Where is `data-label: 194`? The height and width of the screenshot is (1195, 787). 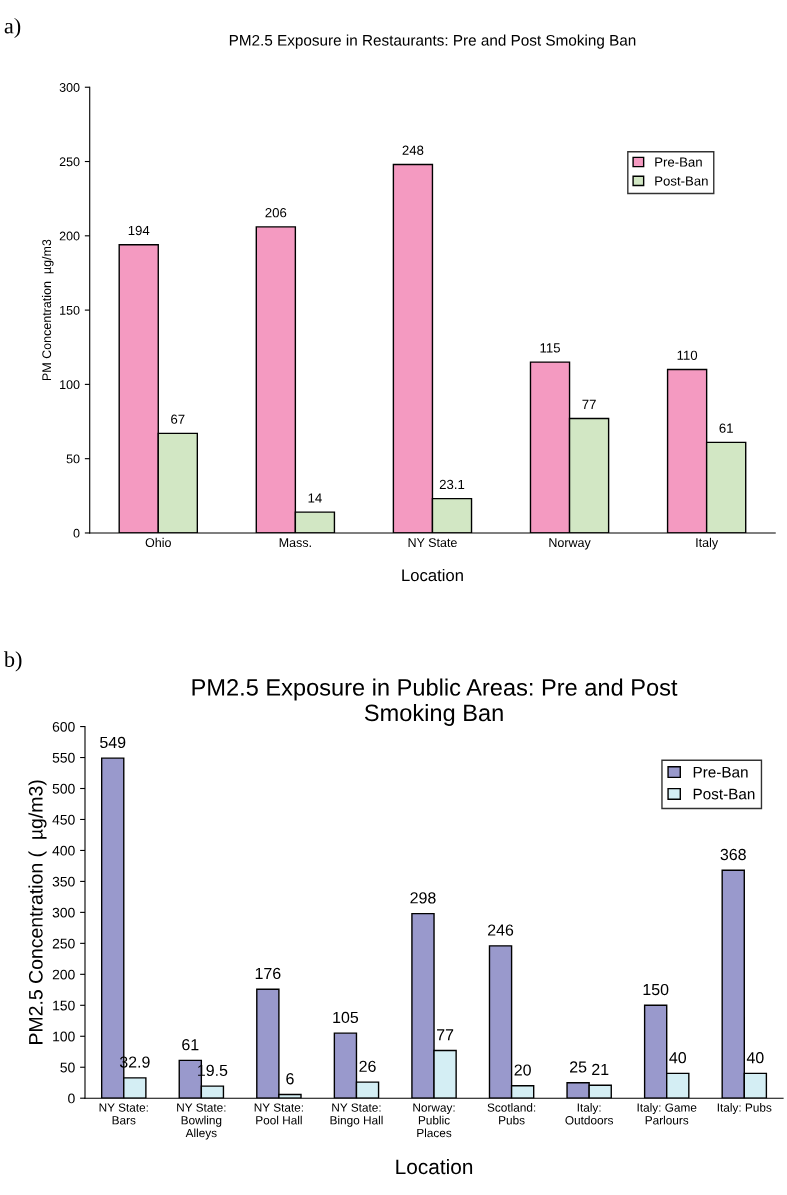
data-label: 194 is located at coordinates (139, 230).